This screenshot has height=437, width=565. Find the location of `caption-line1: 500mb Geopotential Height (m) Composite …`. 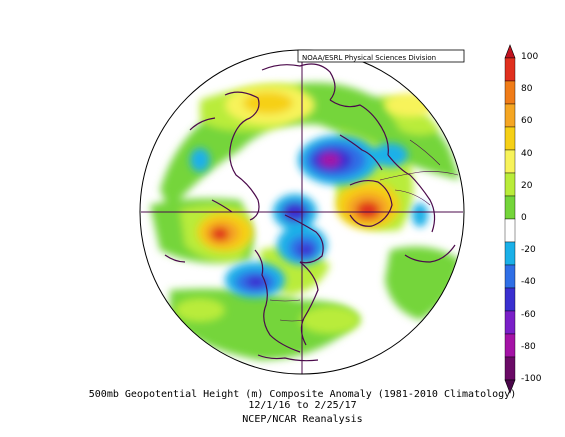

caption-line1: 500mb Geopotential Height (m) Composite … is located at coordinates (302, 394).